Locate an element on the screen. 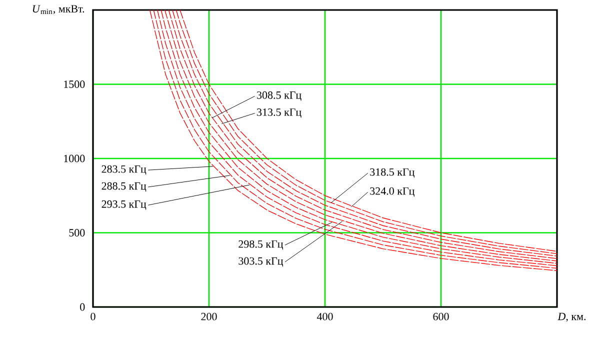 This screenshot has height=338, width=592. annotation: 293.5 кГц is located at coordinates (124, 205).